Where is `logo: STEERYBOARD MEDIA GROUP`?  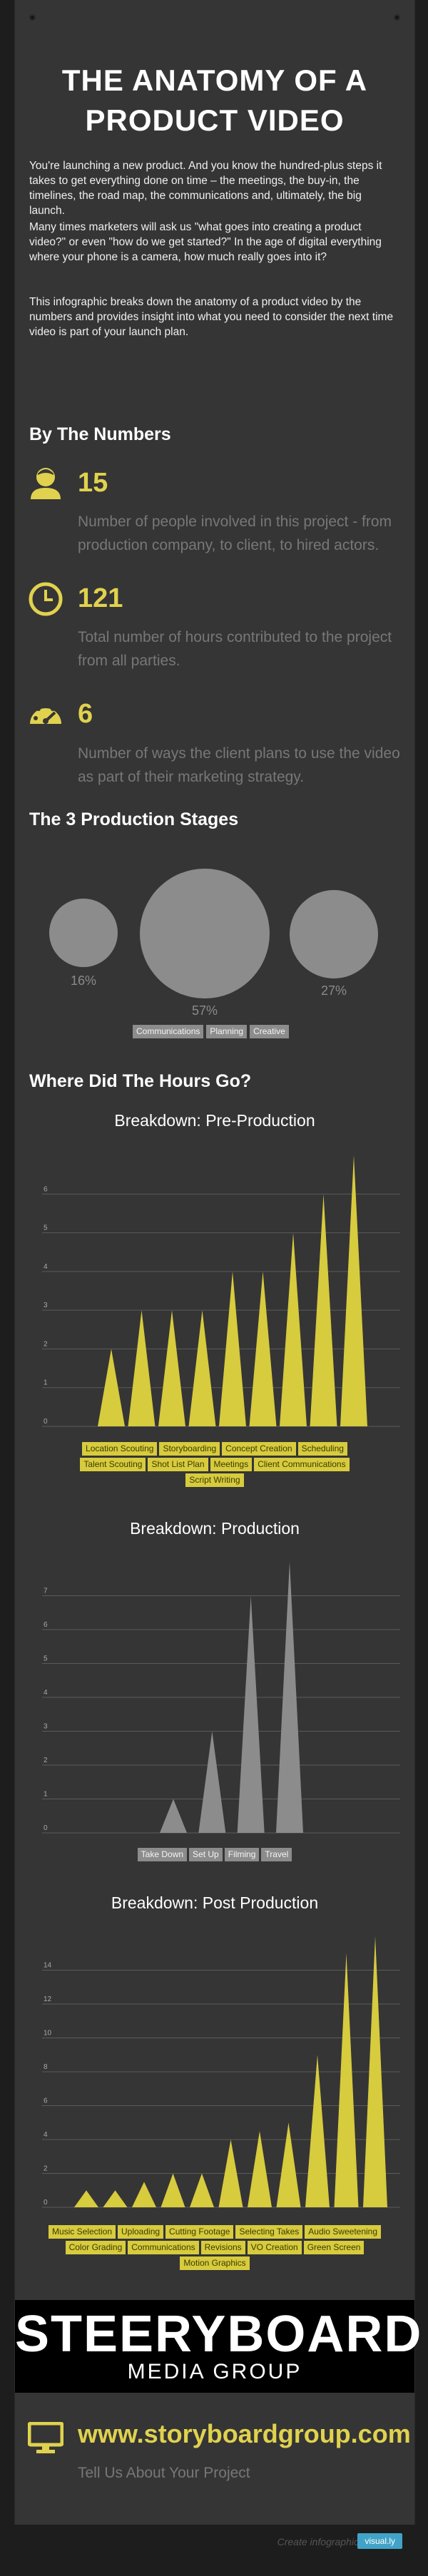
logo: STEERYBOARD MEDIA GROUP is located at coordinates (219, 2347).